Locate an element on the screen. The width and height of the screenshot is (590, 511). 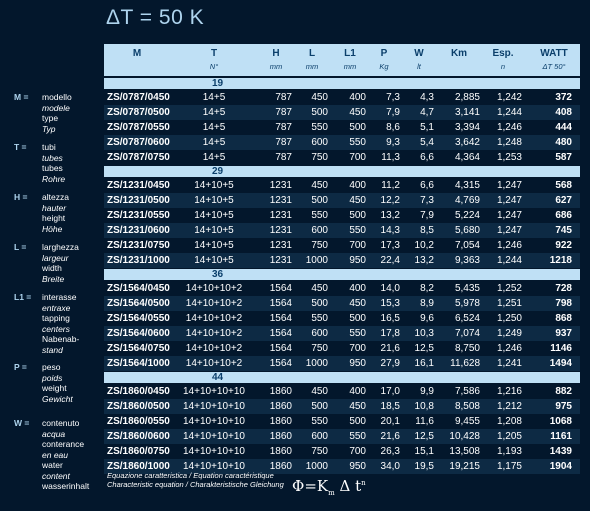
km-cell: 9,455 is located at coordinates (467, 421).